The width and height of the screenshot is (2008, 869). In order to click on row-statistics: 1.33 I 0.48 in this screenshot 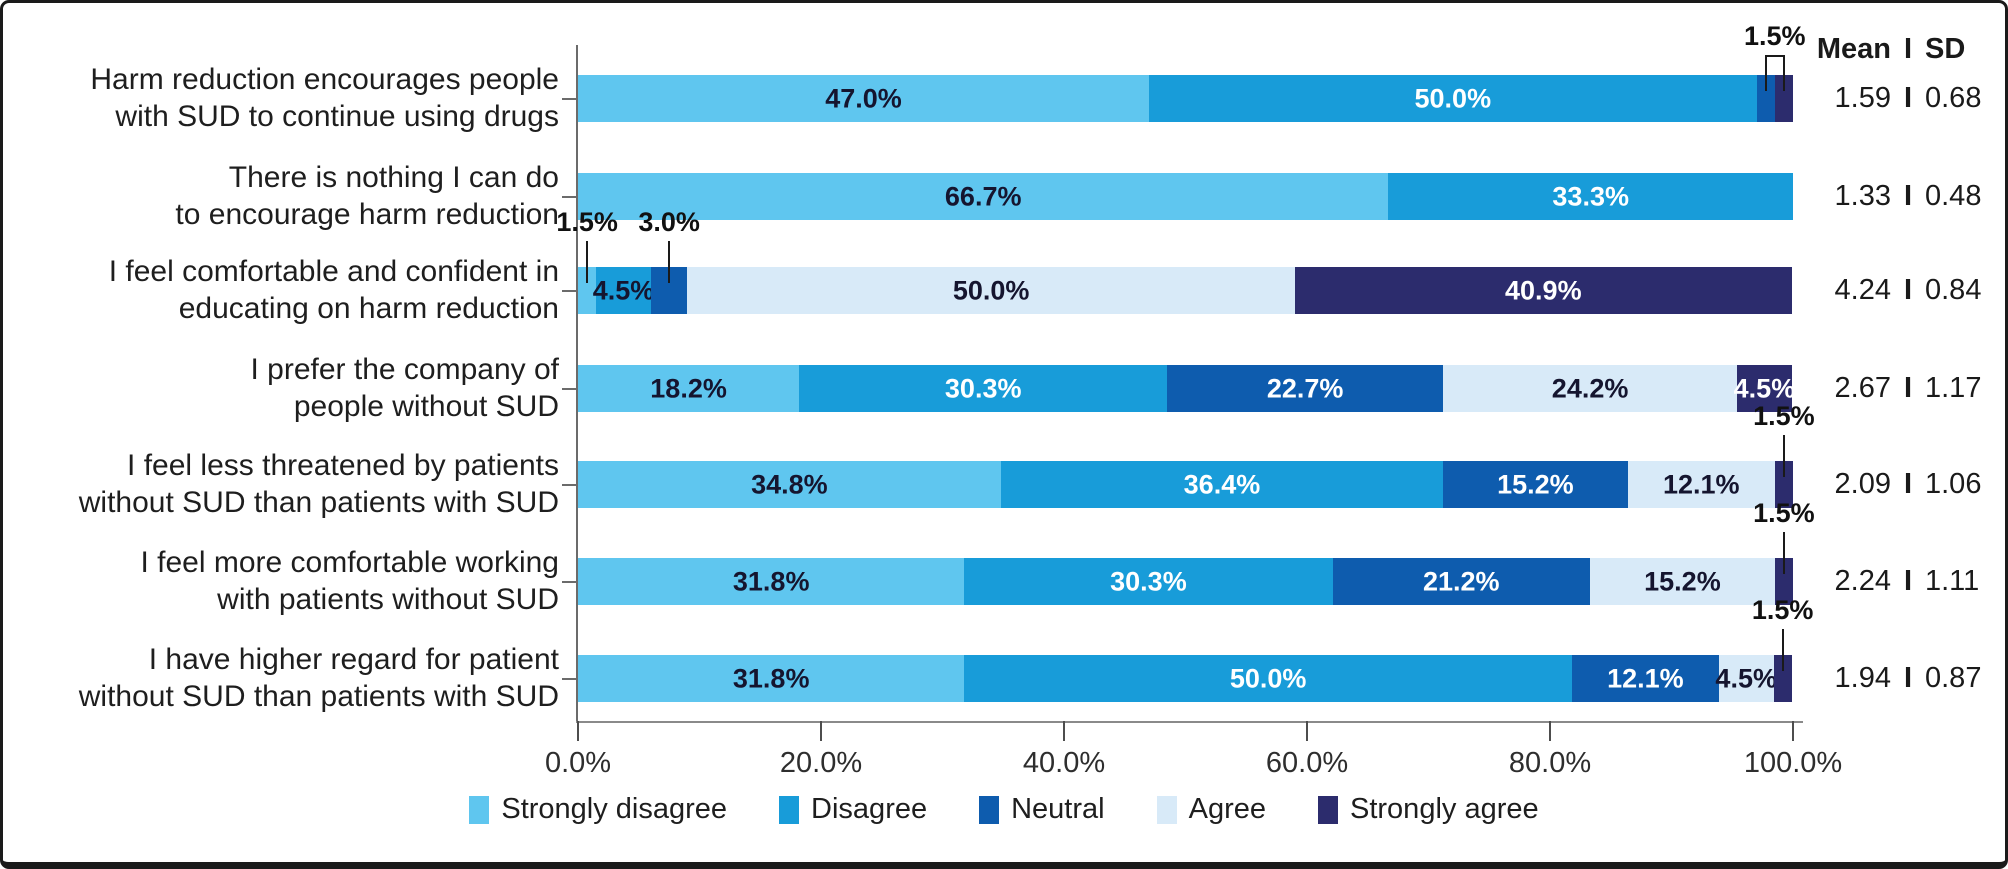, I will do `click(1908, 196)`.